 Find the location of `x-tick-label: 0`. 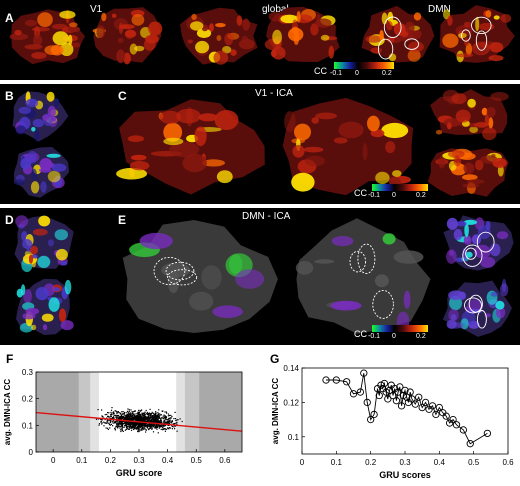

x-tick-label: 0 is located at coordinates (53, 460).